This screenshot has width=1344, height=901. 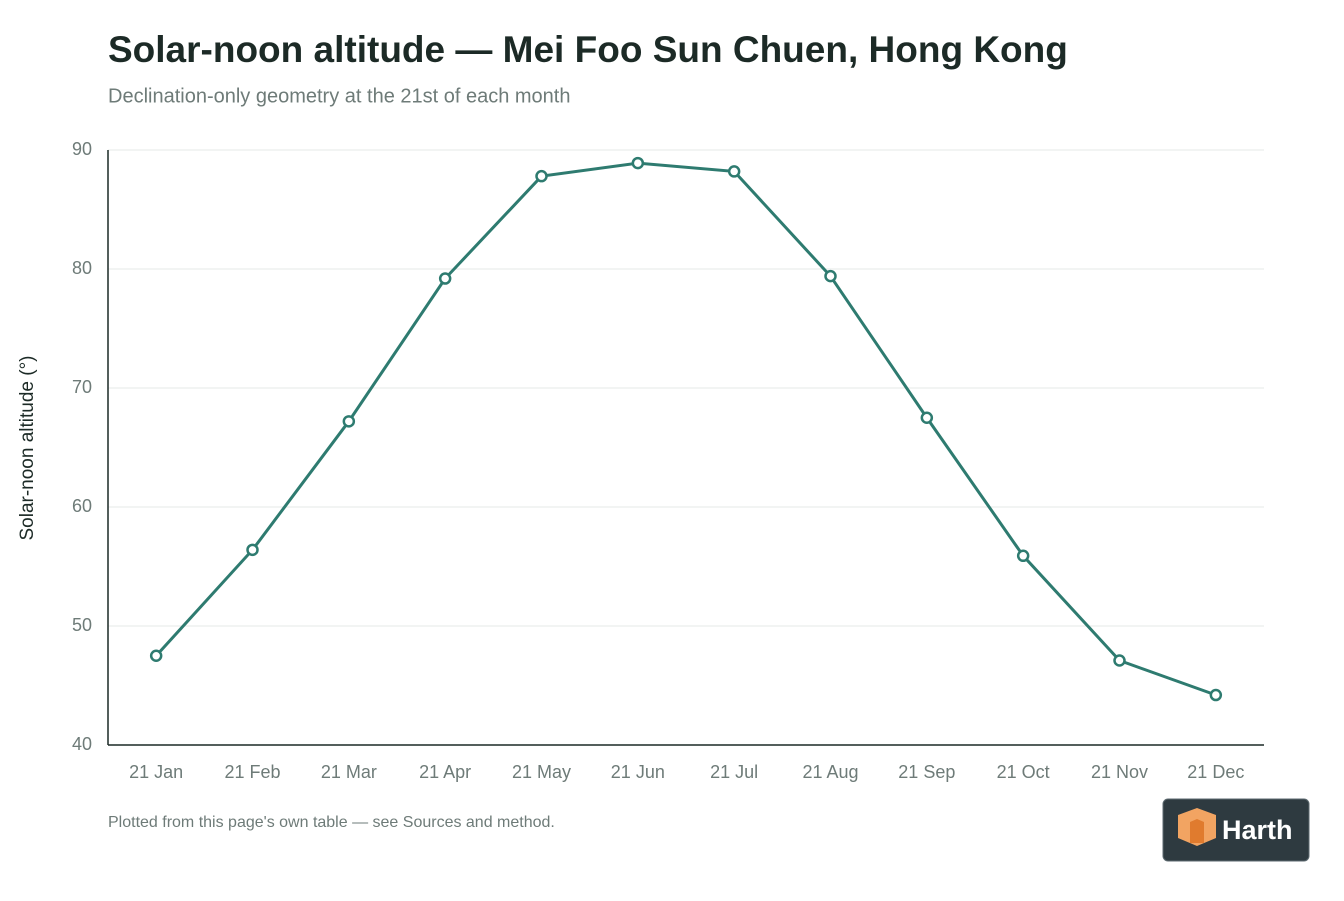 What do you see at coordinates (830, 772) in the screenshot?
I see `x-tick-label: 21 Aug` at bounding box center [830, 772].